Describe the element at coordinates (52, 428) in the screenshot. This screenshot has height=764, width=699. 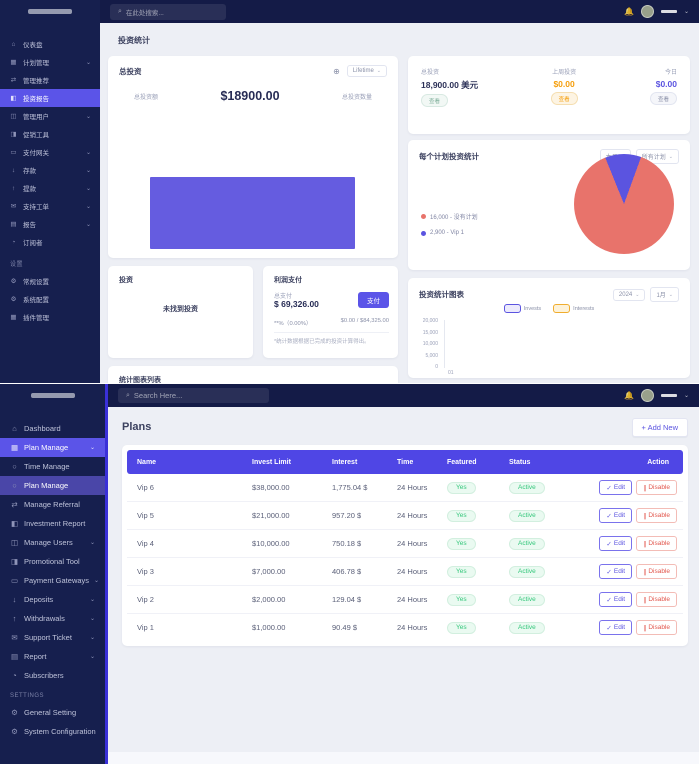
I see `sidebar-item-dashboard: ⌂ Dashboard` at that location.